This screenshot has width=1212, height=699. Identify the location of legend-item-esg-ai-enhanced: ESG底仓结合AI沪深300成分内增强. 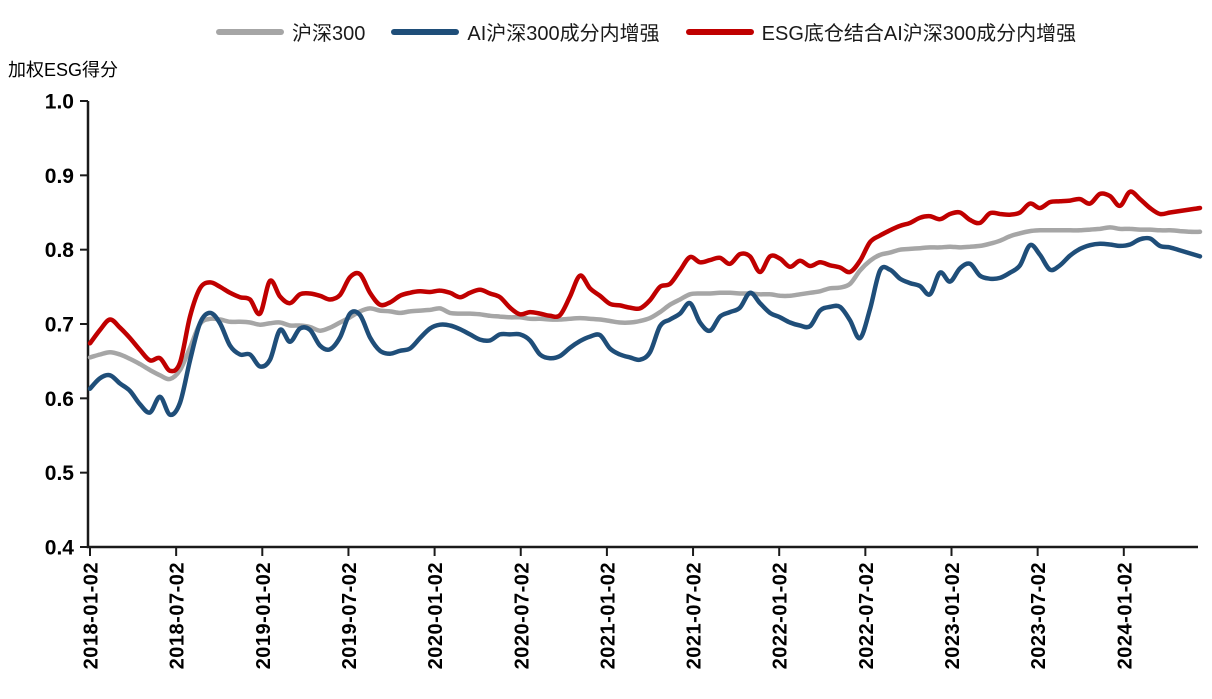
(881, 31).